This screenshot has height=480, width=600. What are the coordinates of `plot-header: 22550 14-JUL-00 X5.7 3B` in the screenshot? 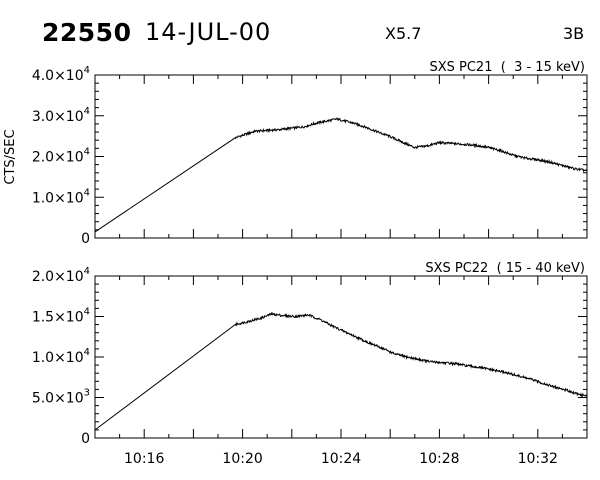 It's located at (300, 30).